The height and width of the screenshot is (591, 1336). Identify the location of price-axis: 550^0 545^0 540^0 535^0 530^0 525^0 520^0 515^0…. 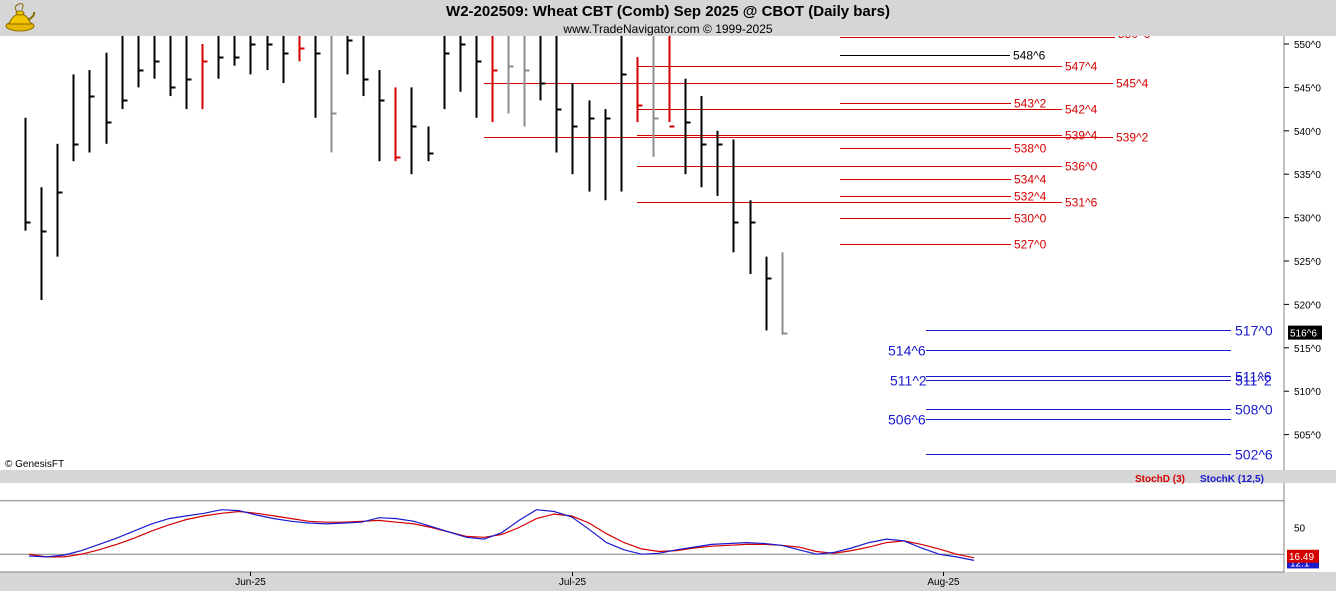
(1309, 253).